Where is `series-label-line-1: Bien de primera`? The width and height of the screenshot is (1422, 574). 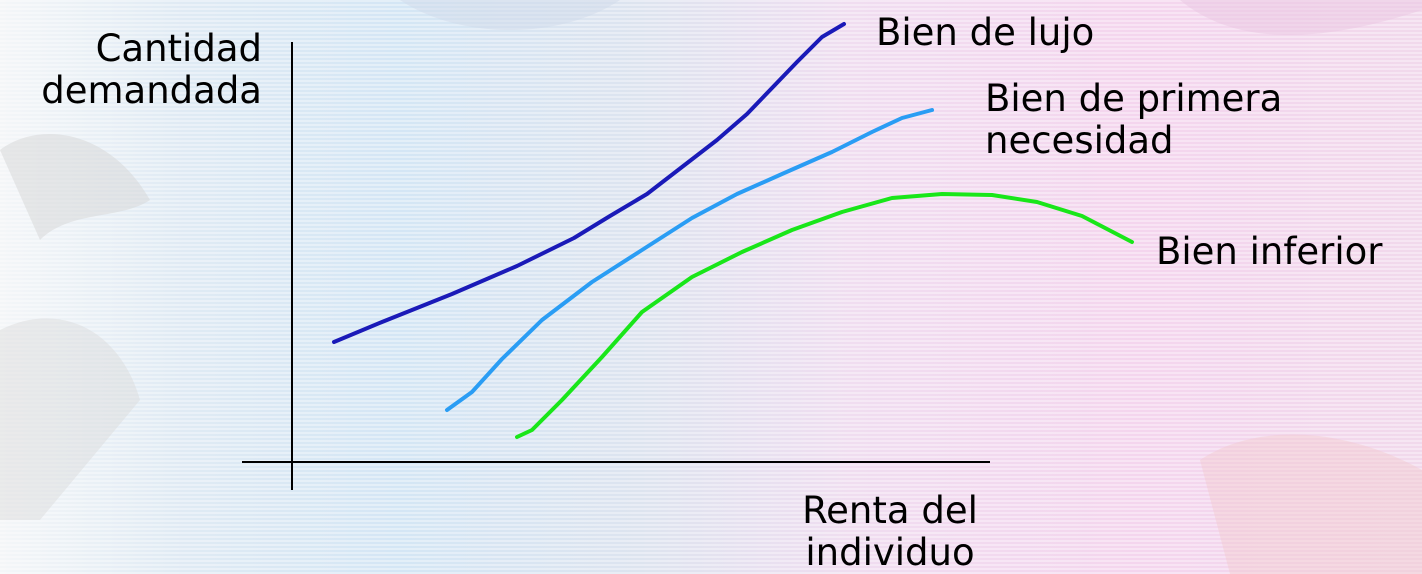 series-label-line-1: Bien de primera is located at coordinates (1134, 98).